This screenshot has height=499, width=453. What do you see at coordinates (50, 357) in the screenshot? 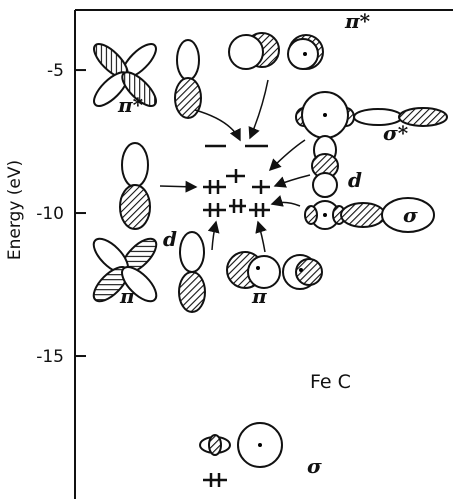
I see `tick-label: -15` at bounding box center [50, 357].